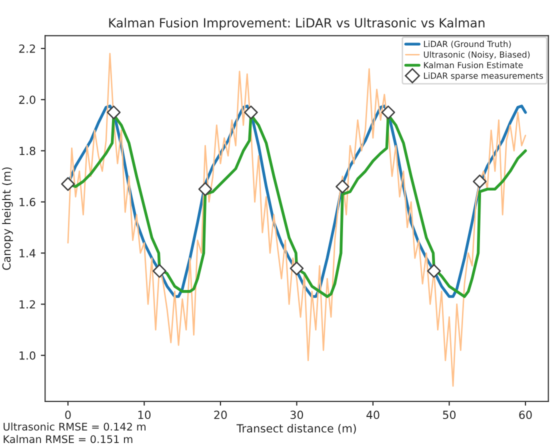  What do you see at coordinates (27, 48) in the screenshot?
I see `y-tick-label: 2.2` at bounding box center [27, 48].